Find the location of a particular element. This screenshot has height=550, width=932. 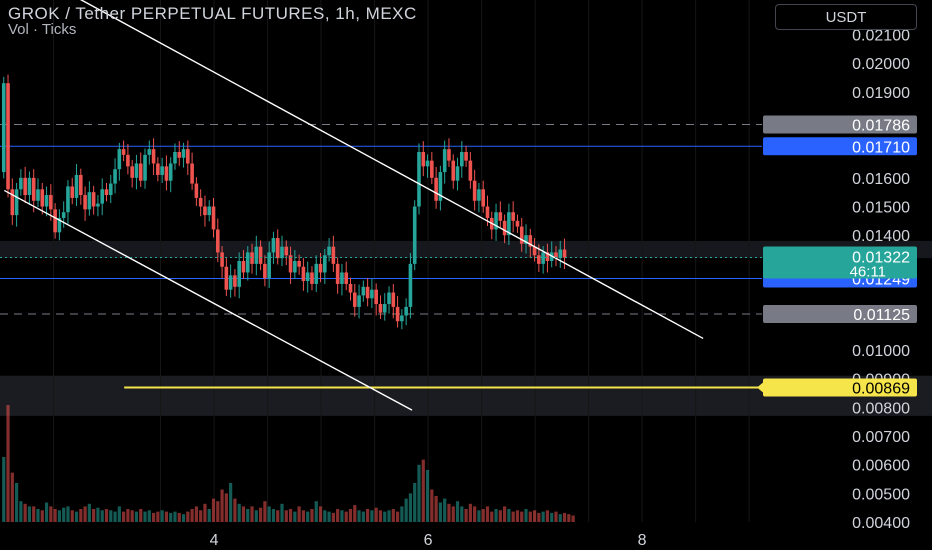

y-tick-label: 0.02000 is located at coordinates (881, 64).